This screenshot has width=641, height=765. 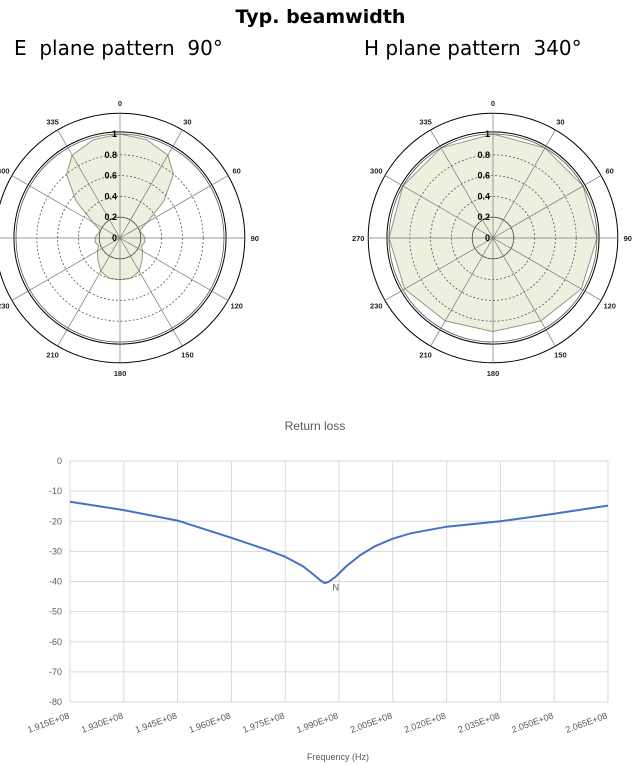 What do you see at coordinates (55, 551) in the screenshot?
I see `return-loss-ytick-label: -30` at bounding box center [55, 551].